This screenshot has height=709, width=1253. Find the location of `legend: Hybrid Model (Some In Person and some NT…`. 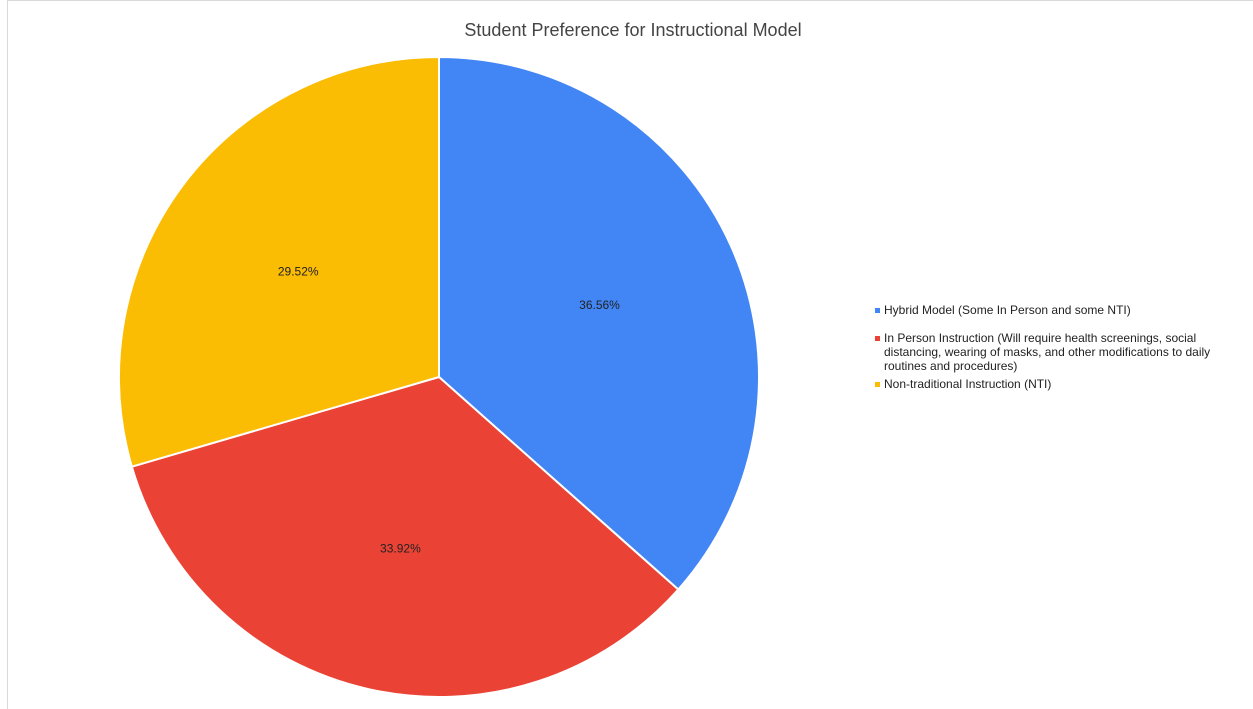

legend: Hybrid Model (Some In Person and some NT… is located at coordinates (1055, 347).